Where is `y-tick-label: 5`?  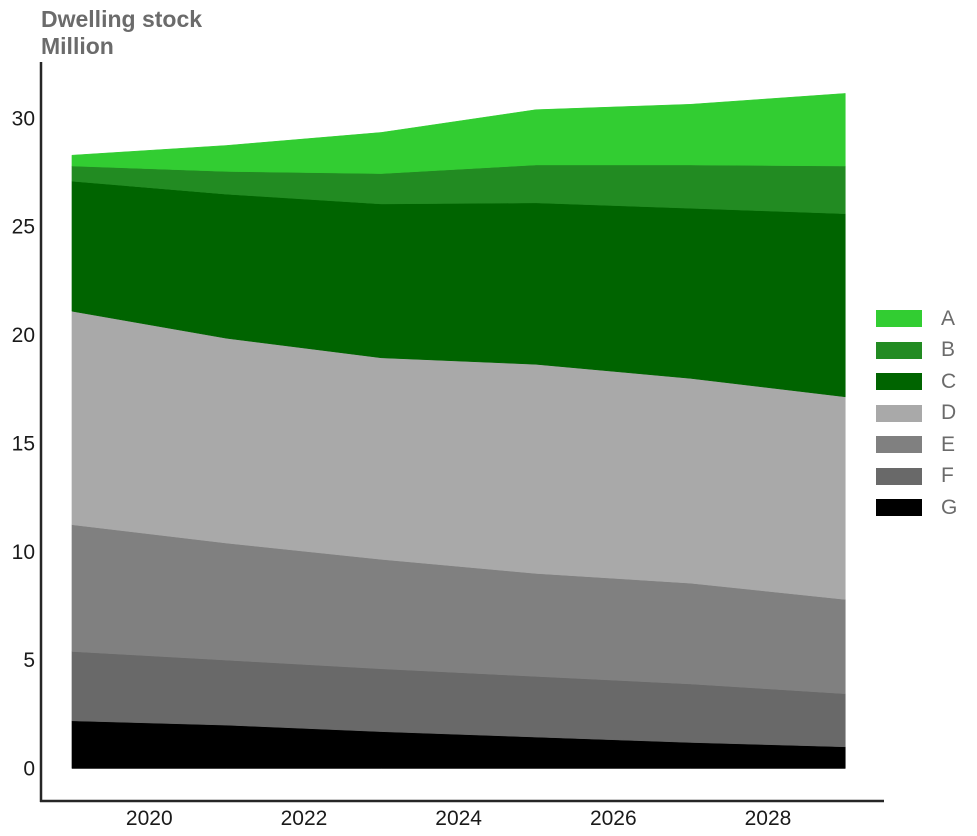 y-tick-label: 5 is located at coordinates (29, 660).